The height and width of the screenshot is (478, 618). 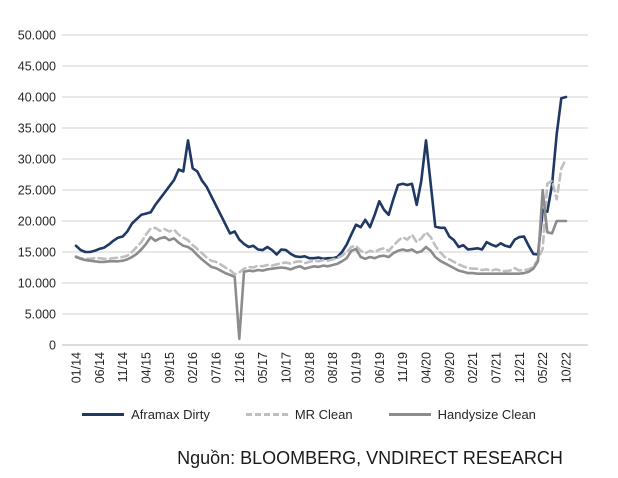 What do you see at coordinates (310, 367) in the screenshot?
I see `x-axis-label: 03/18` at bounding box center [310, 367].